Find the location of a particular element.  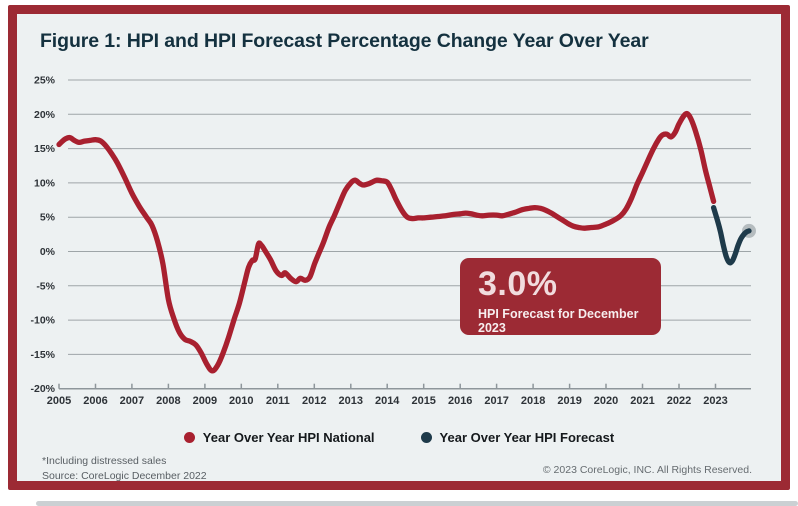

forecast-callout: 3.0% HPI Forecast for December 2023 is located at coordinates (560, 296).